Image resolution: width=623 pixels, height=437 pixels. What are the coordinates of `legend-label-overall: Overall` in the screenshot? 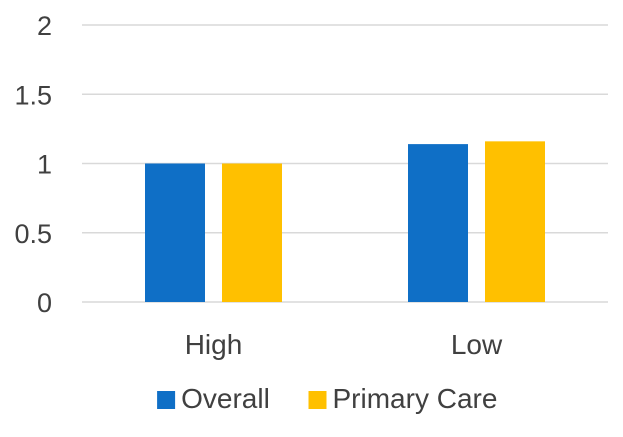 It's located at (225, 398).